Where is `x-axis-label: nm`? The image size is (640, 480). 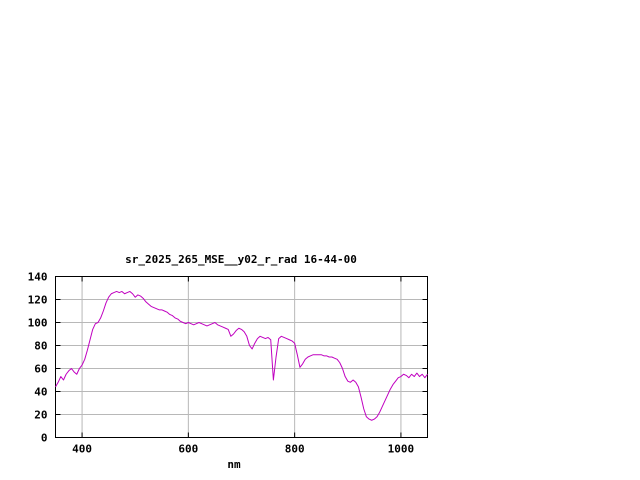
x-axis-label: nm is located at coordinates (234, 464).